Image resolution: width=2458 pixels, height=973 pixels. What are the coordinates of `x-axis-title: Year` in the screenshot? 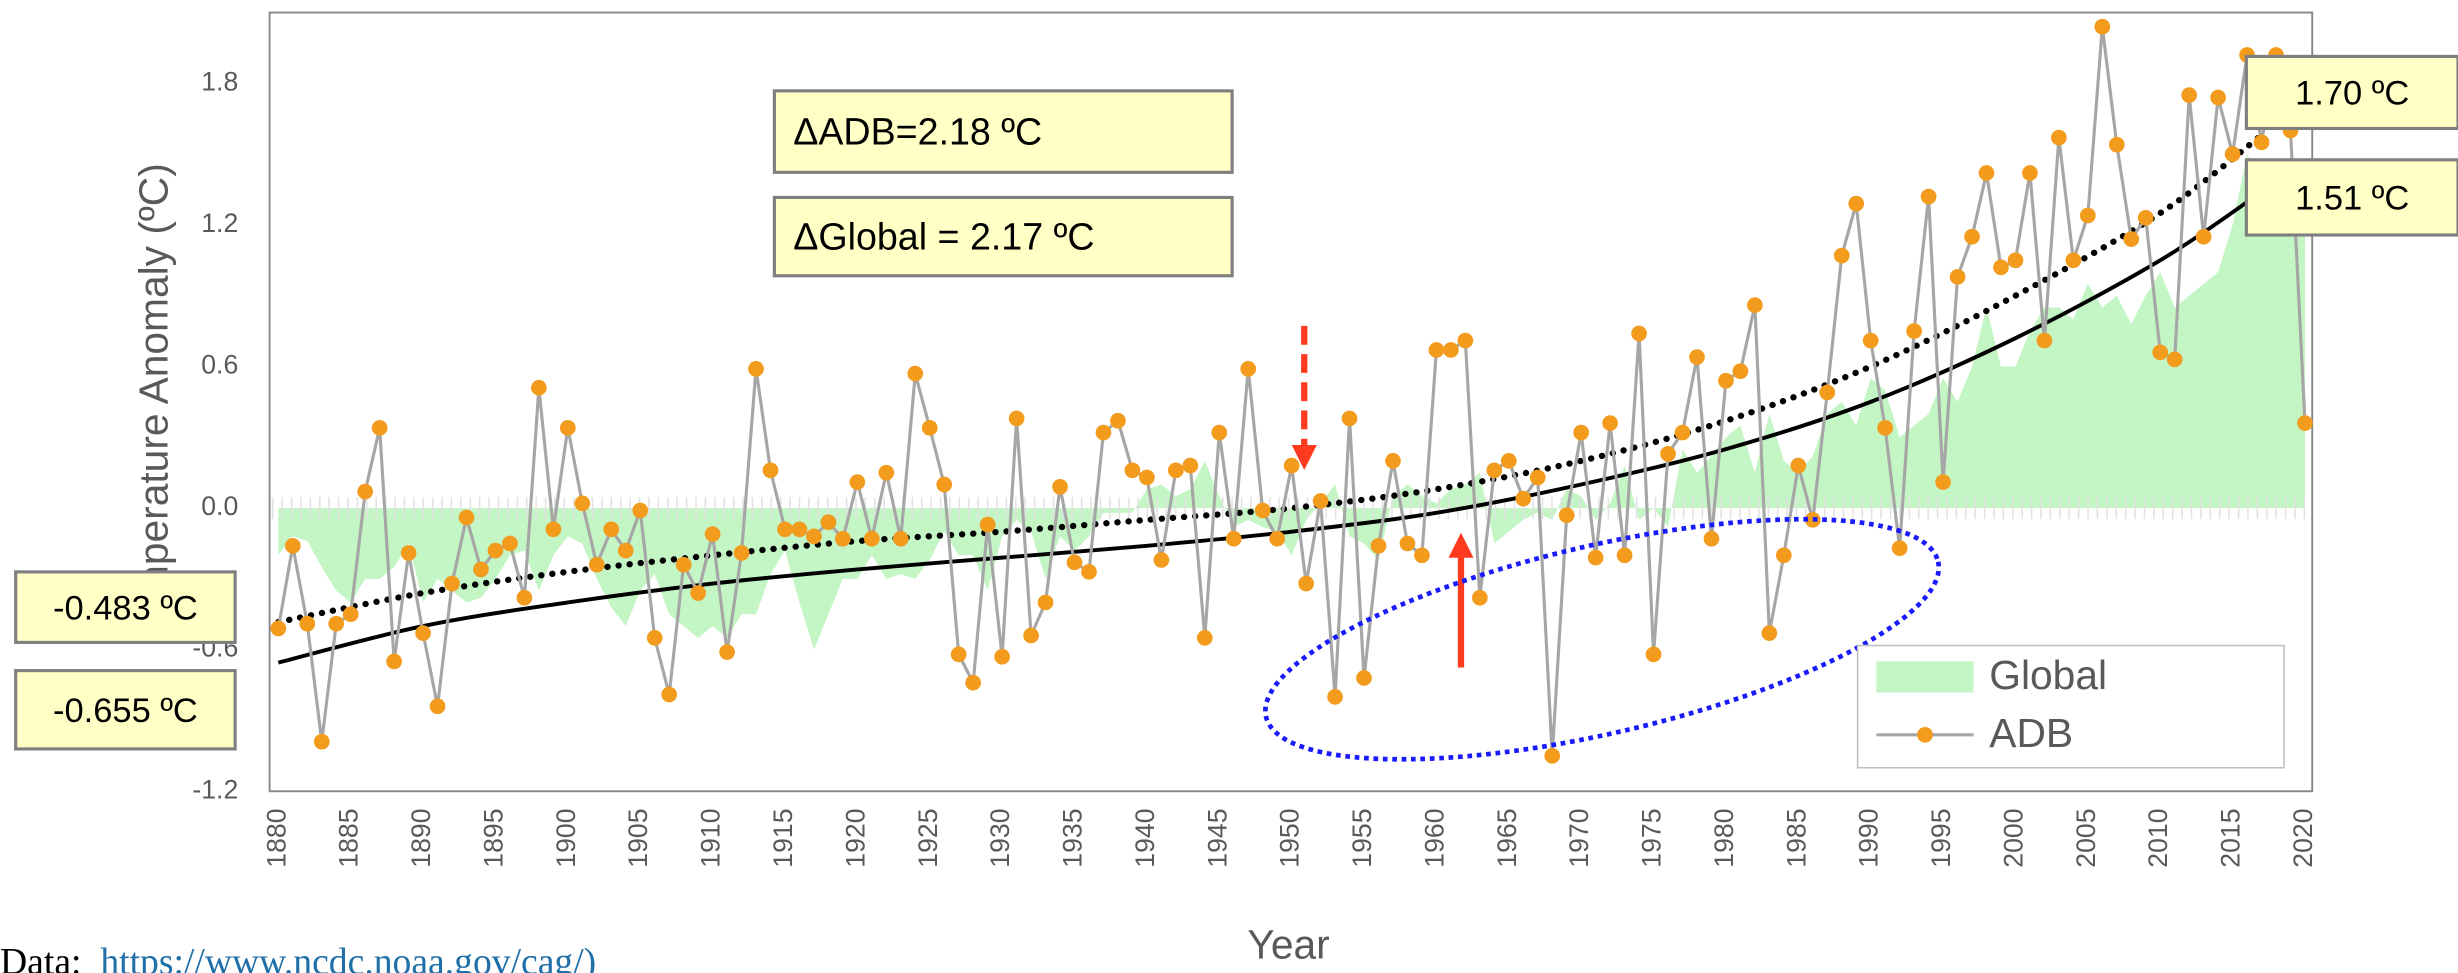 It's located at (1288, 945).